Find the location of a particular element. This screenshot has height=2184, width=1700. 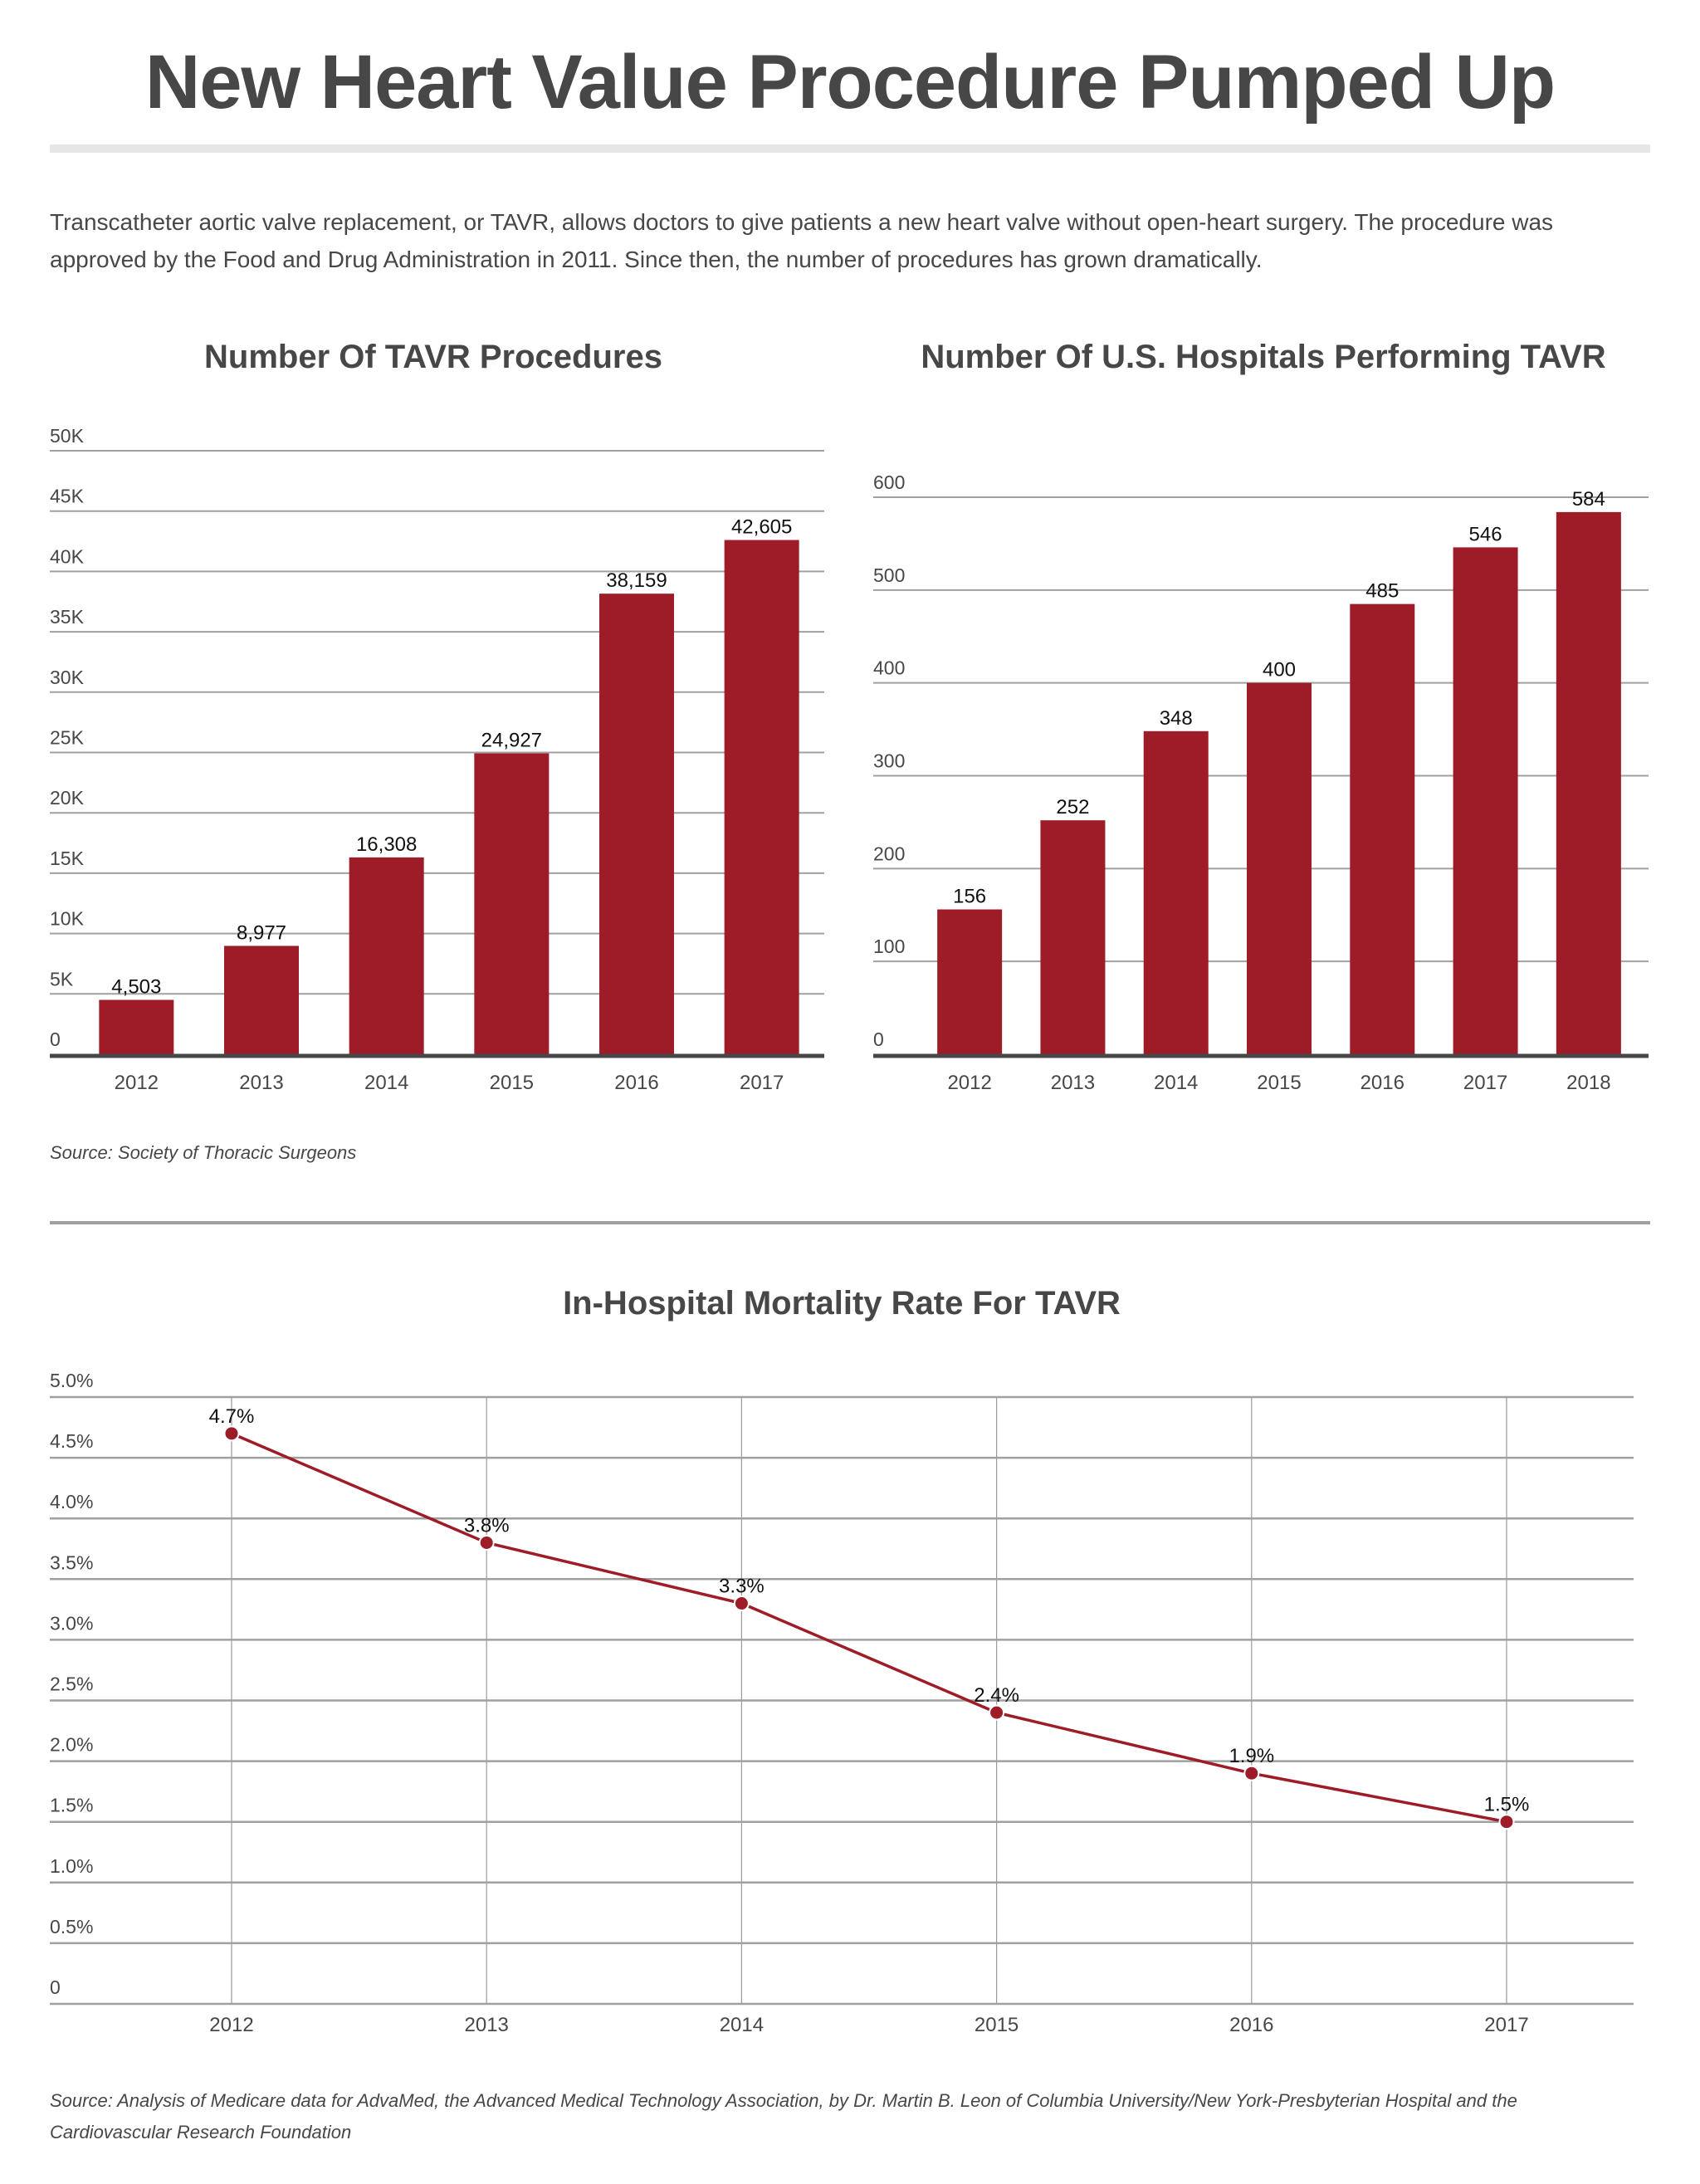

y-tick-label: 3.0% is located at coordinates (71, 1623).